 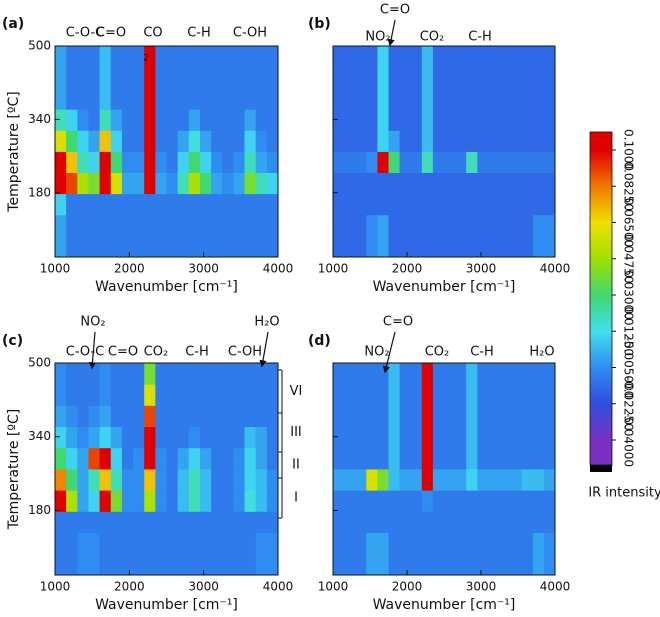 What do you see at coordinates (203, 587) in the screenshot?
I see `x-tick-label: 3000` at bounding box center [203, 587].